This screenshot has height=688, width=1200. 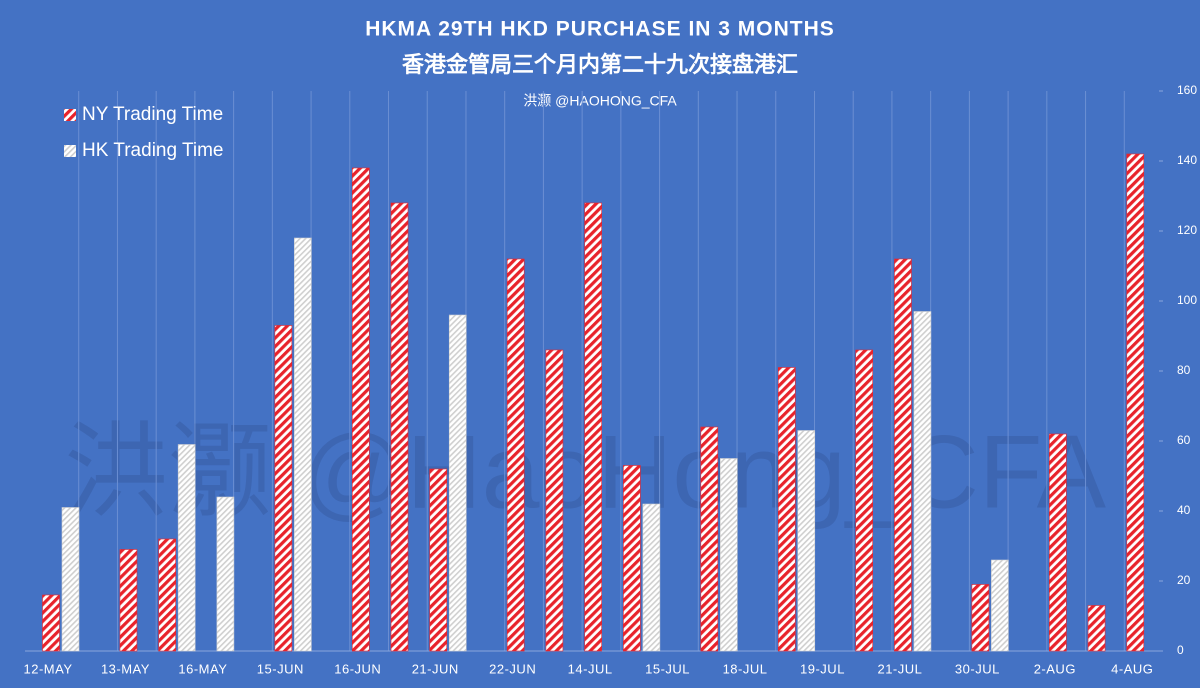 I want to click on y-tick-label: 80, so click(x=1184, y=370).